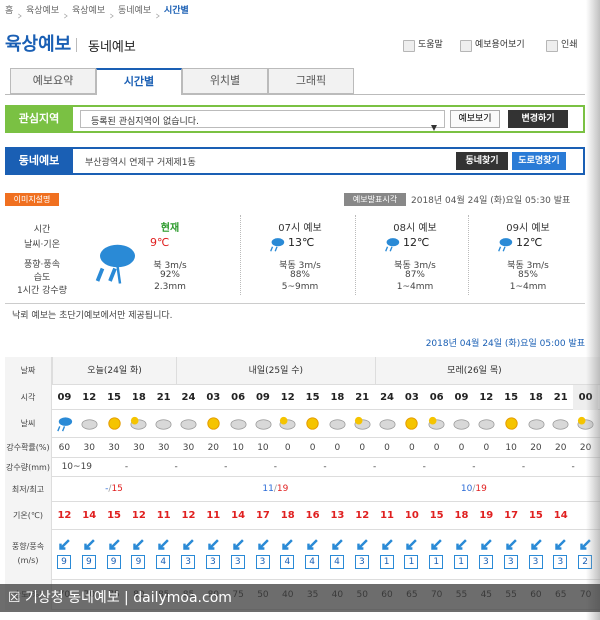 The image size is (600, 620). Describe the element at coordinates (32, 199) in the screenshot. I see `badge: 이미지설명` at that location.